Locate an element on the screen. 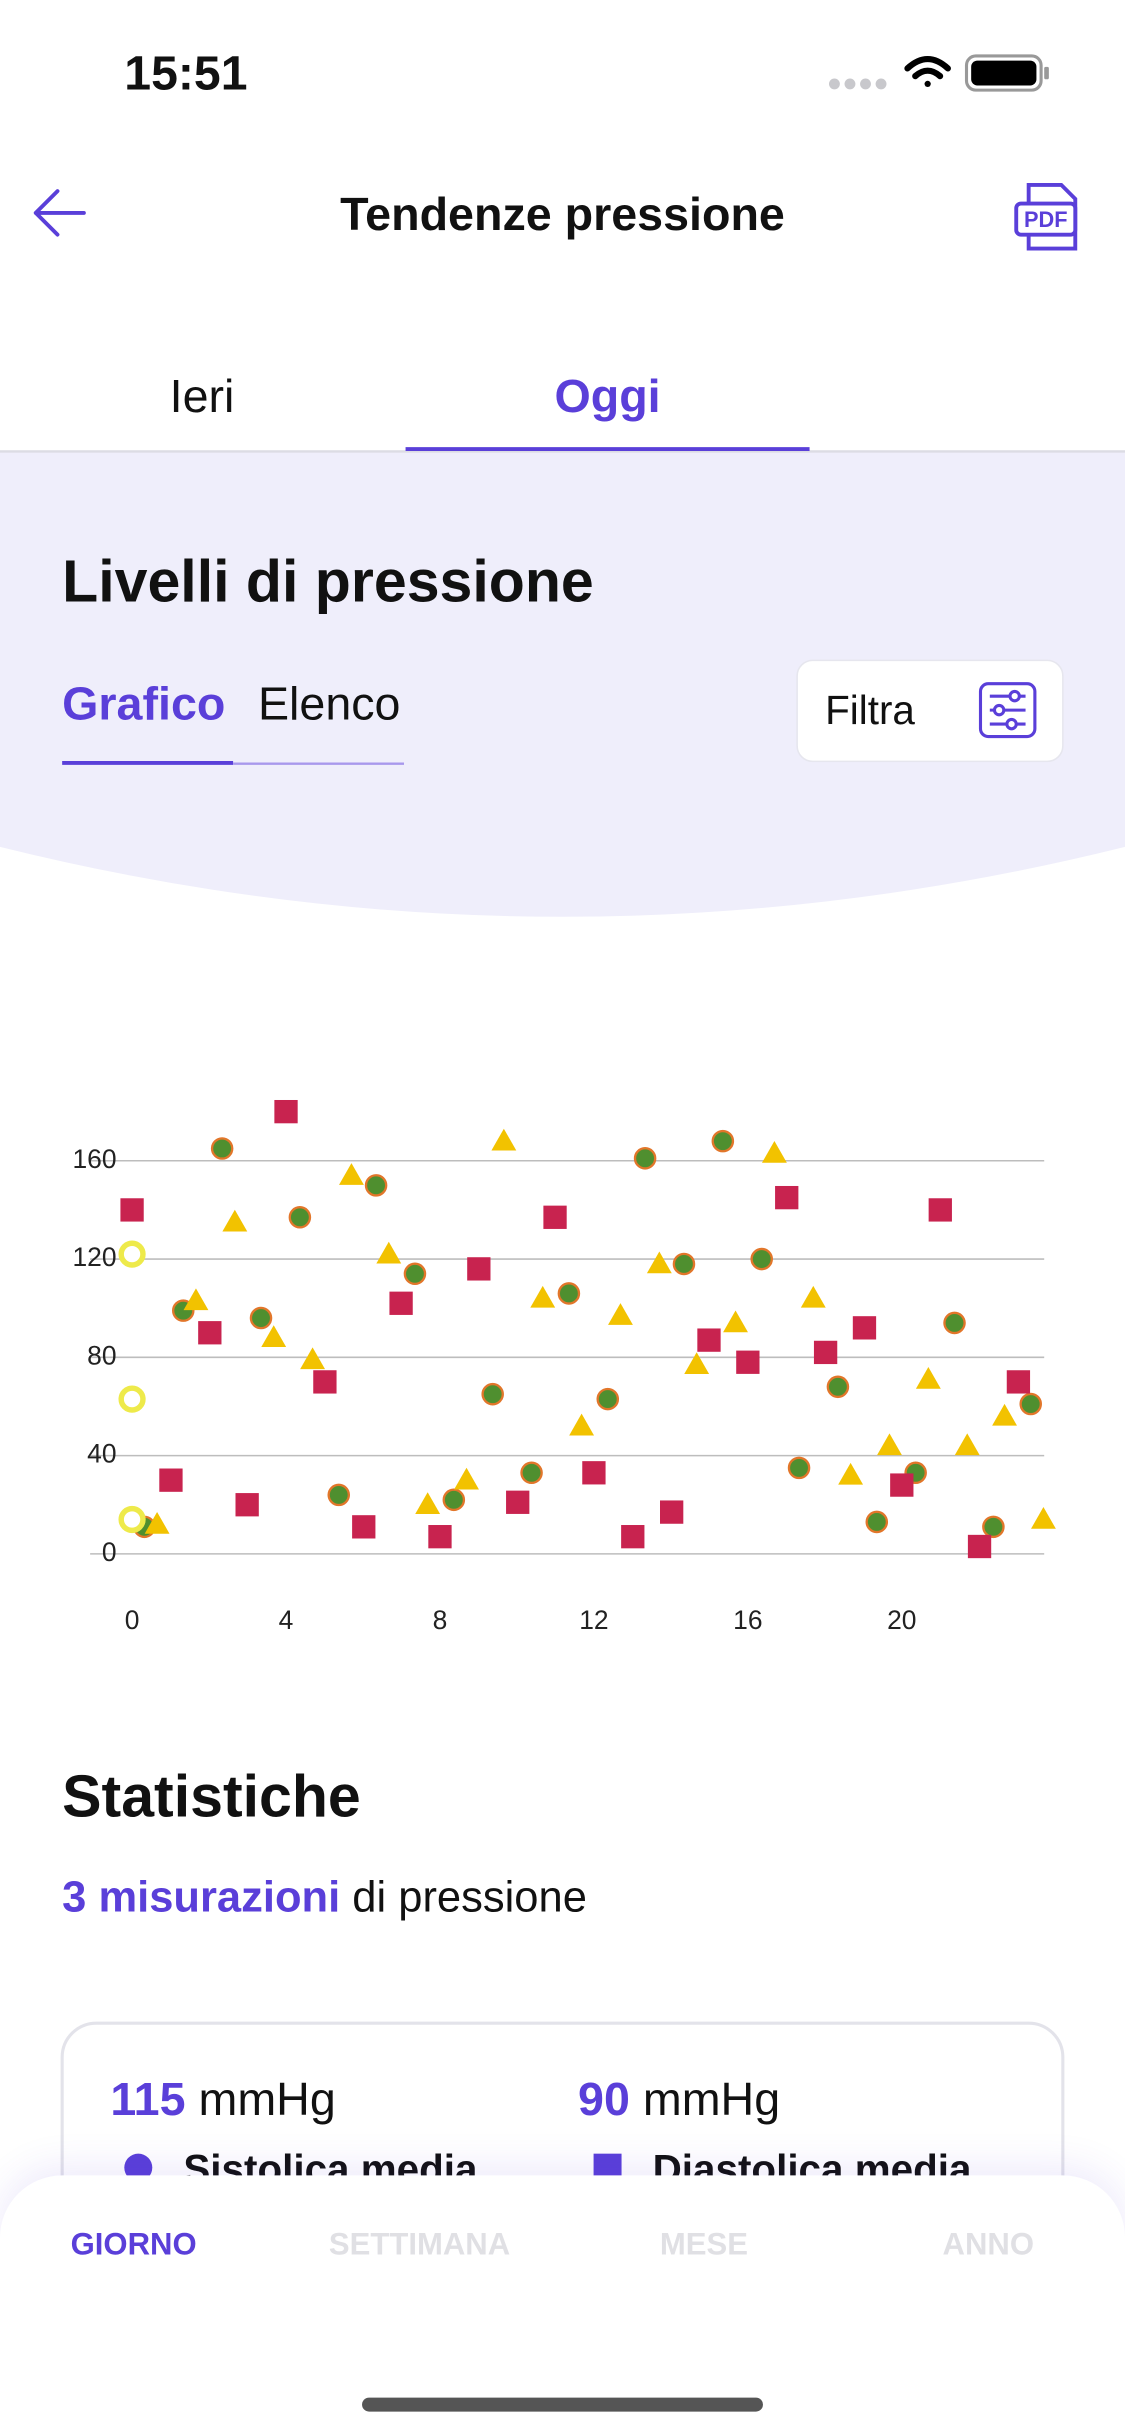 This screenshot has height=2436, width=1125. period-tab-active: GIORNO is located at coordinates (133, 2245).